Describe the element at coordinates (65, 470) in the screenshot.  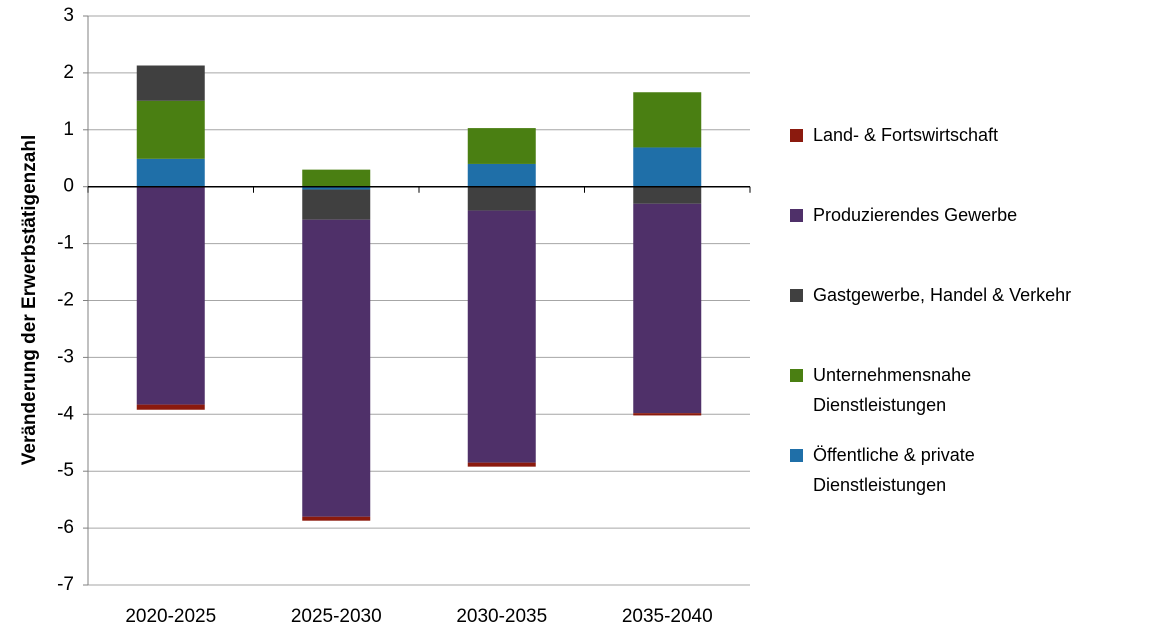
I see `y-tick-label: -5` at that location.